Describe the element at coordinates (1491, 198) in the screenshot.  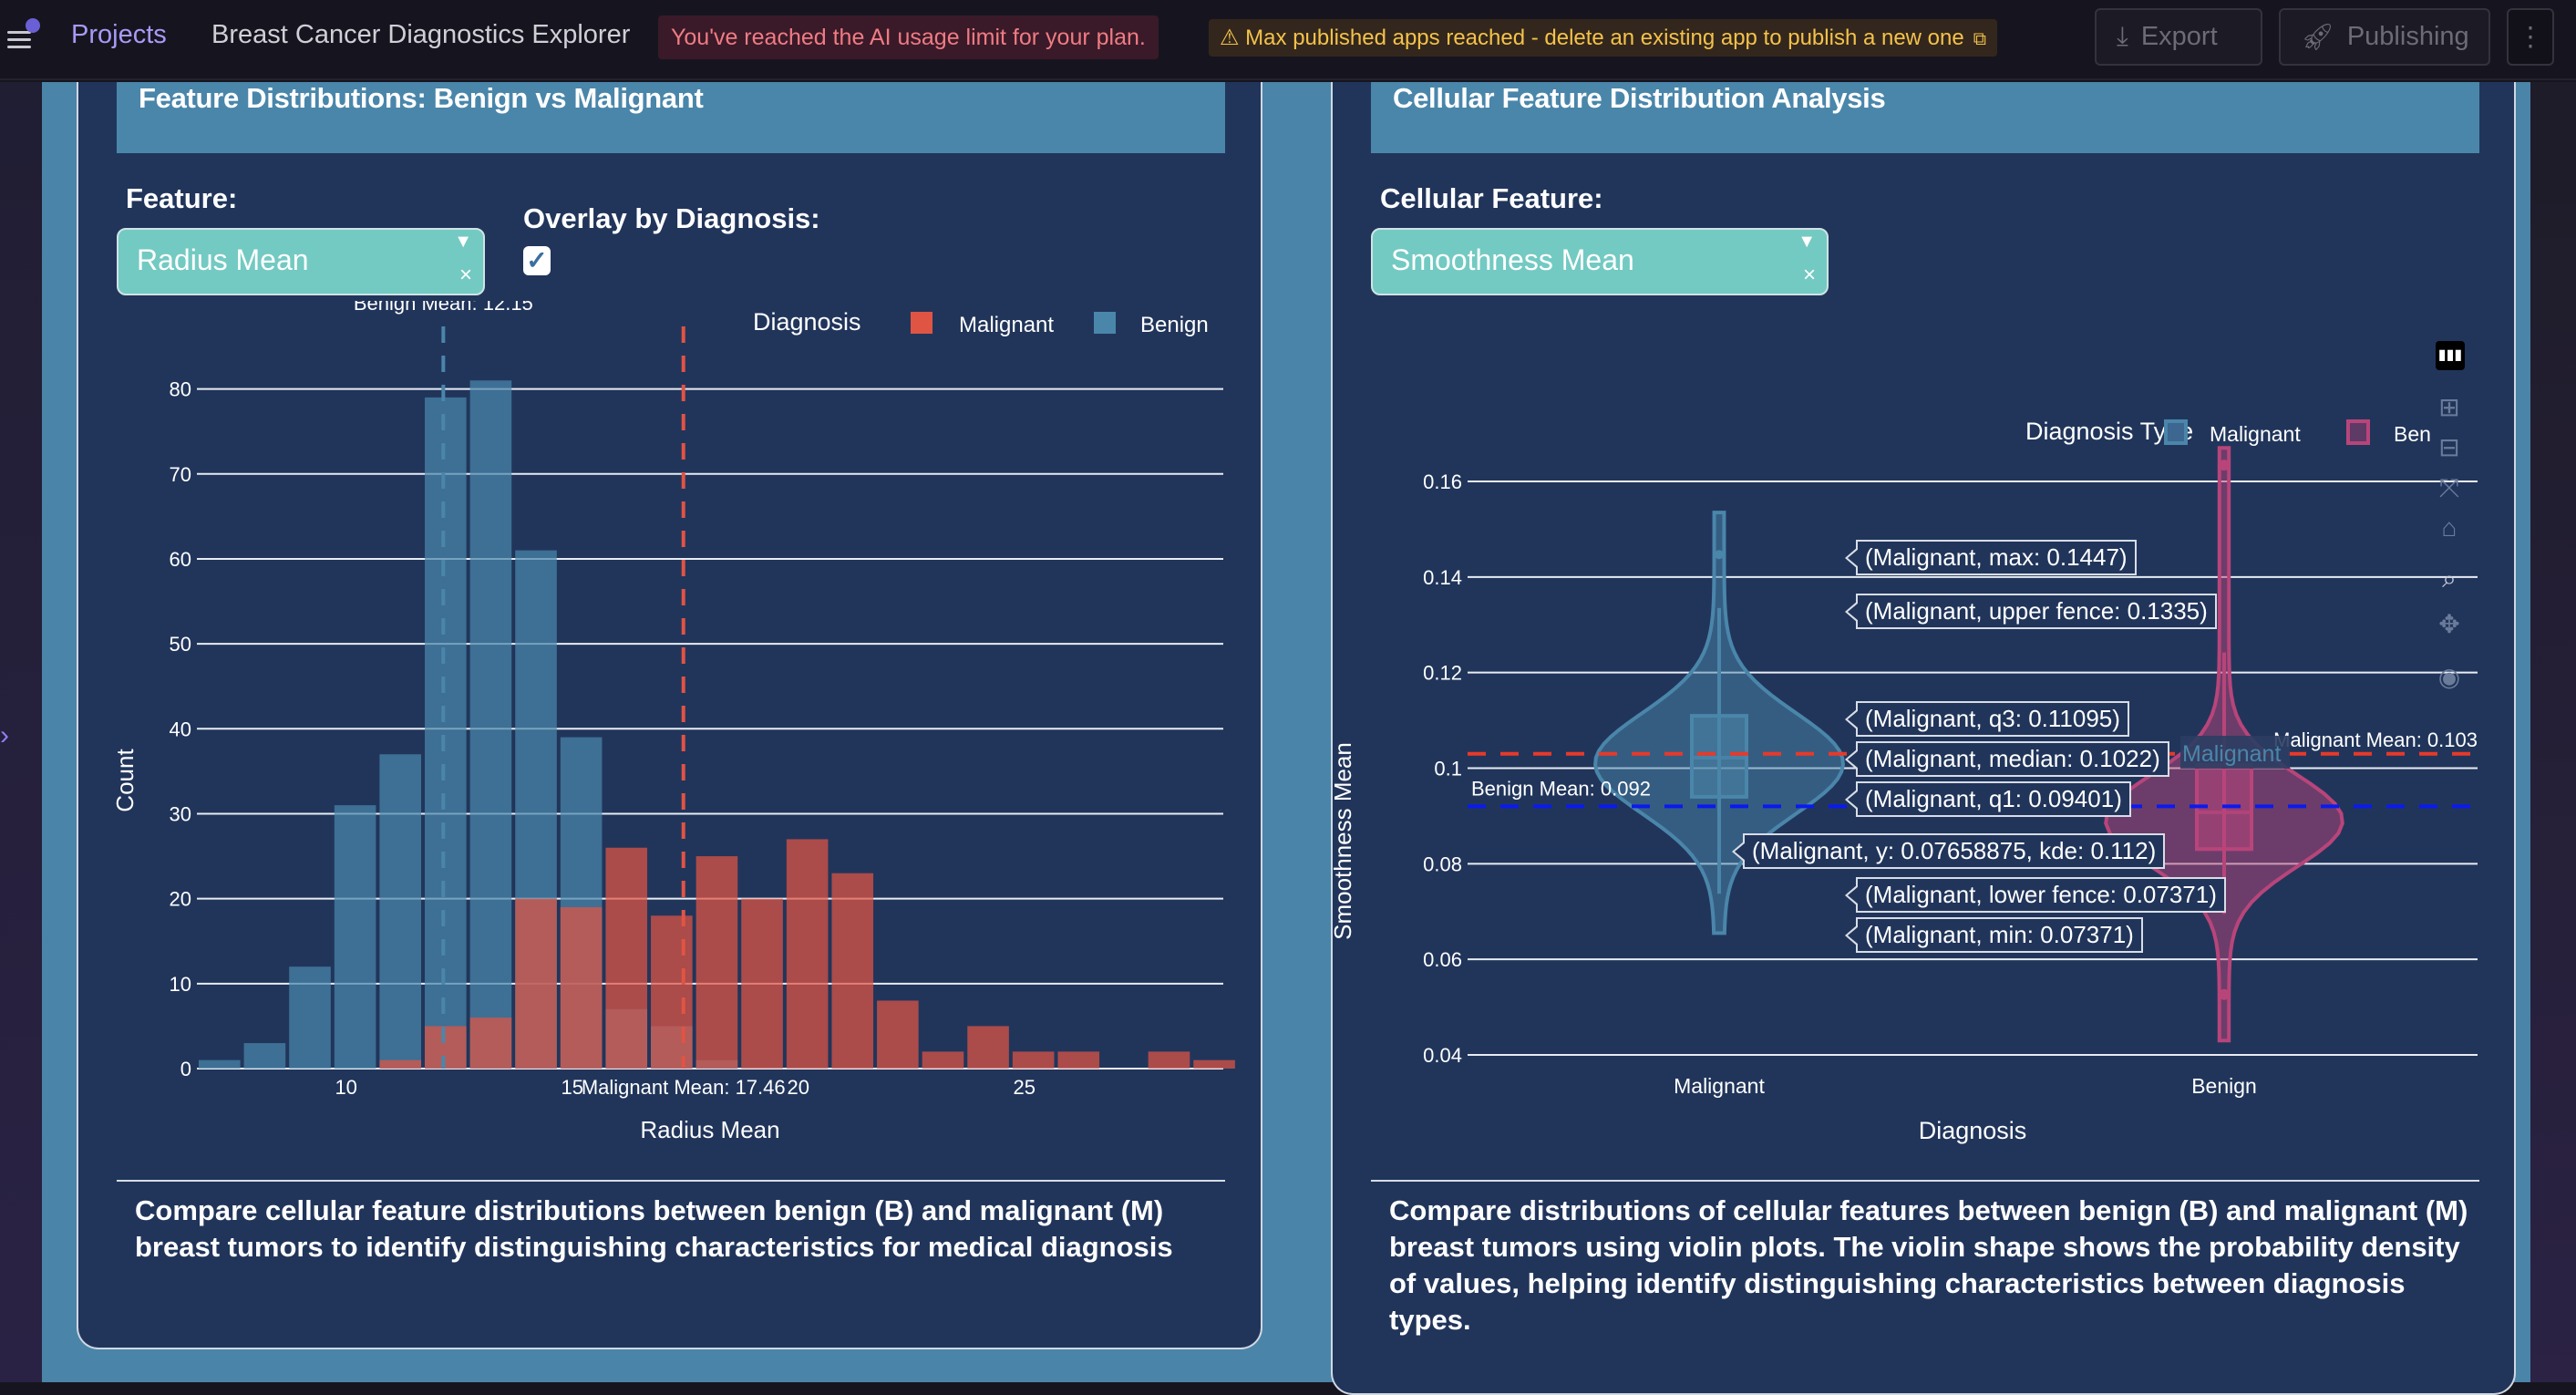
I see `cellular-feature-label: Cellular Feature:` at that location.